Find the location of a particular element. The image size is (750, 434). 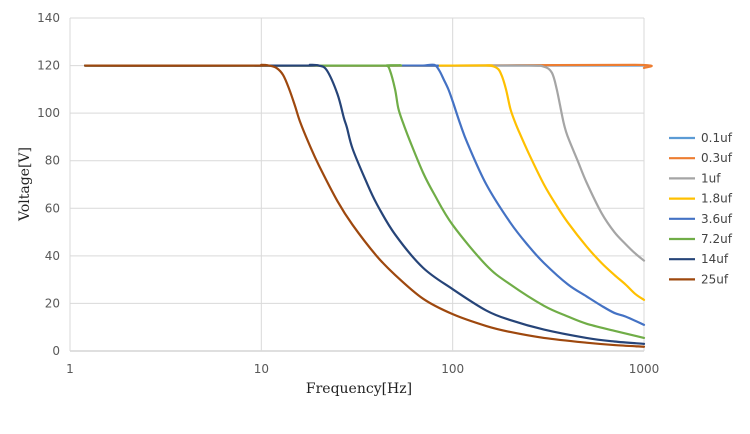

legend-label: 25uf is located at coordinates (715, 279).